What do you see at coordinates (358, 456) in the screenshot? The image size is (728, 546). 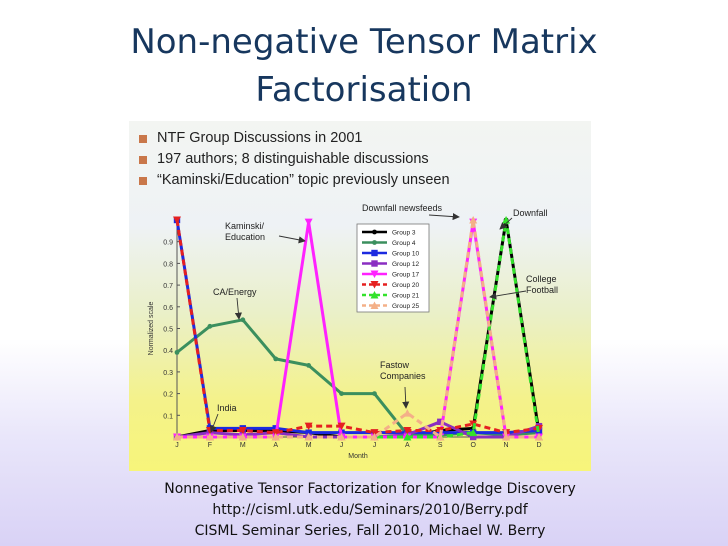 I see `x-axis-label: Month` at bounding box center [358, 456].